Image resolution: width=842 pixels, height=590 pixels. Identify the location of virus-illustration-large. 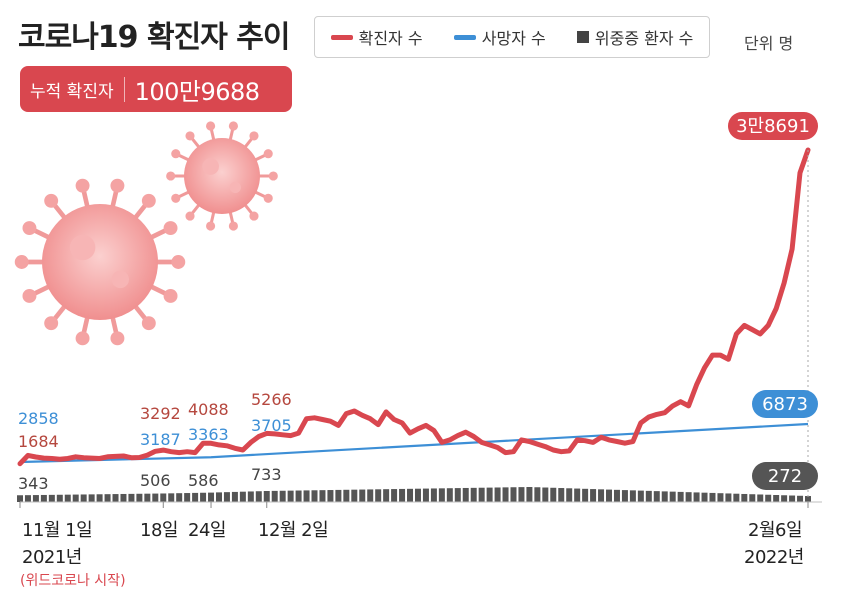
(100, 262).